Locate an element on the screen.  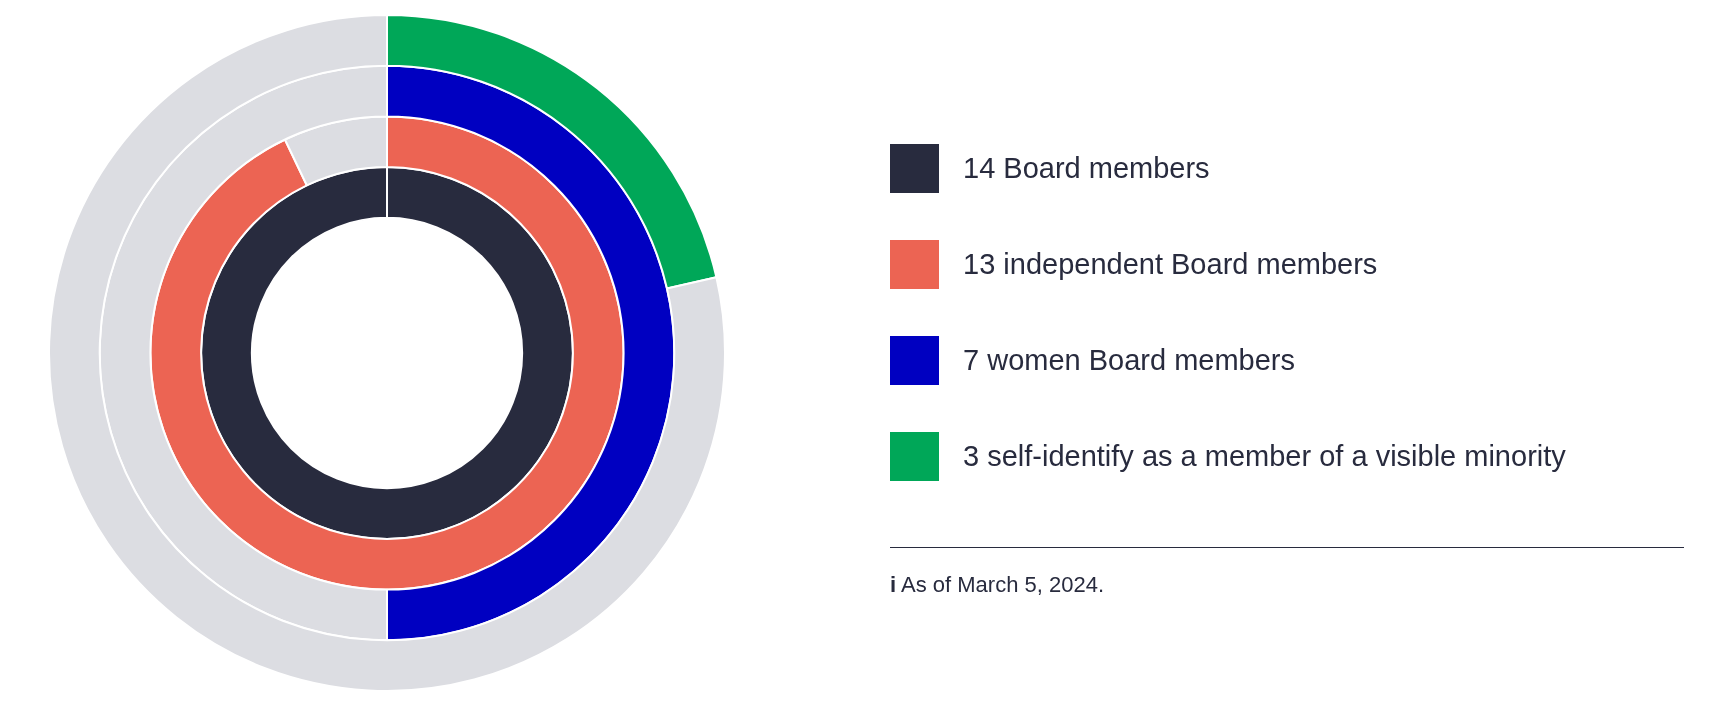
legend-label: 3 self-identify as a member of a visible minority is located at coordinates (1264, 456).